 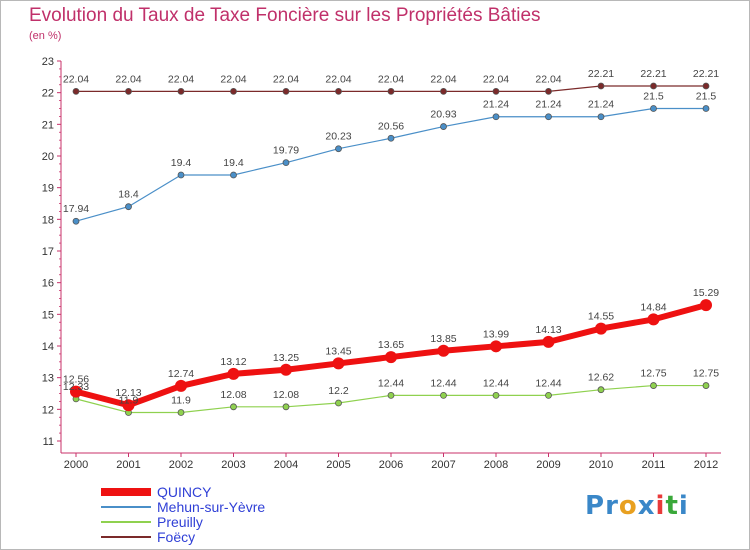 What do you see at coordinates (48, 189) in the screenshot?
I see `y-tick-label: 19` at bounding box center [48, 189].